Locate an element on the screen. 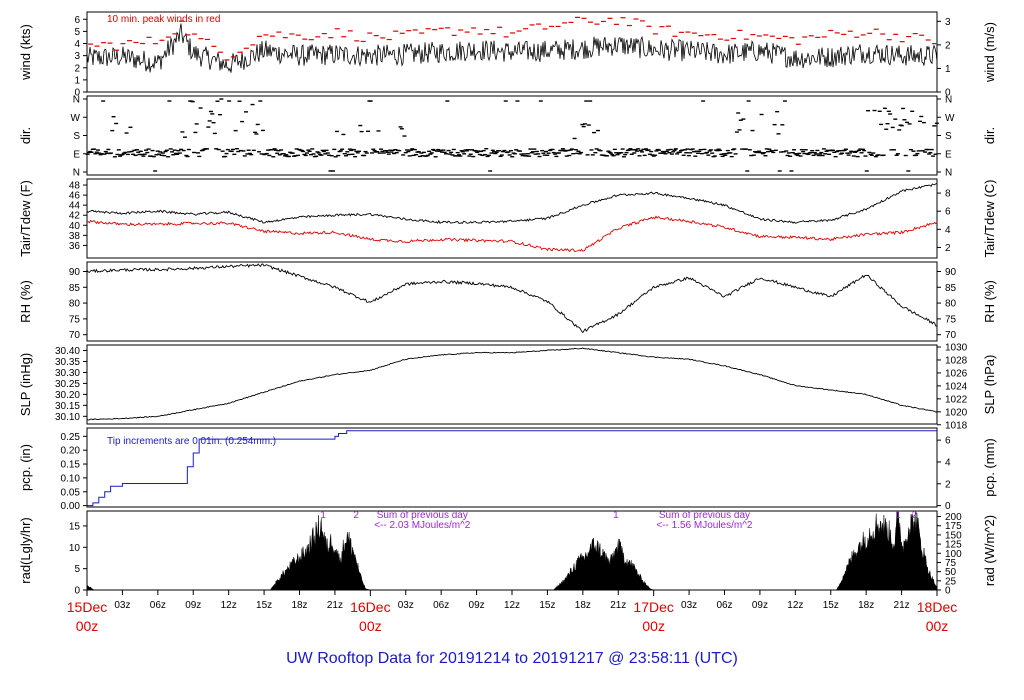 The width and height of the screenshot is (1024, 700). air-temperature-line is located at coordinates (512, 203).